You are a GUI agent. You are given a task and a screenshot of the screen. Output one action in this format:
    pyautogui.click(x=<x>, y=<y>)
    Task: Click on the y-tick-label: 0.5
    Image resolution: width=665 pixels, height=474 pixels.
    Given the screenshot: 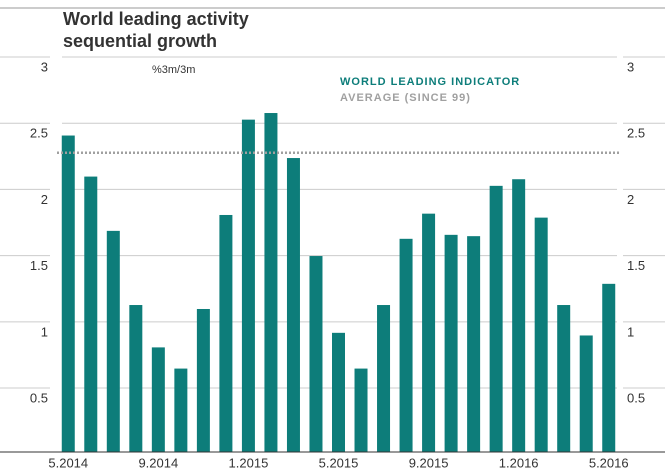 What is the action you would take?
    pyautogui.click(x=39, y=397)
    